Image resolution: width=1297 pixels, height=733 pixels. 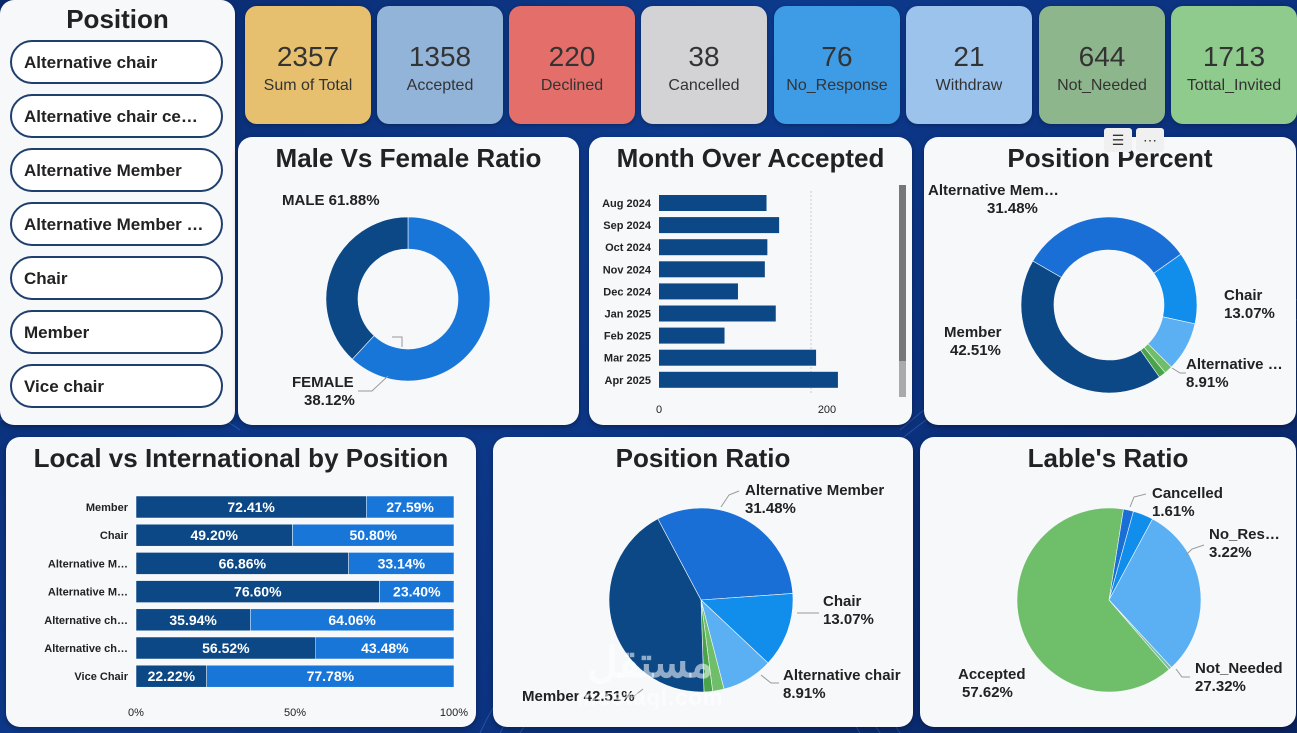 I want to click on gender-slice-male, so click(x=421, y=299).